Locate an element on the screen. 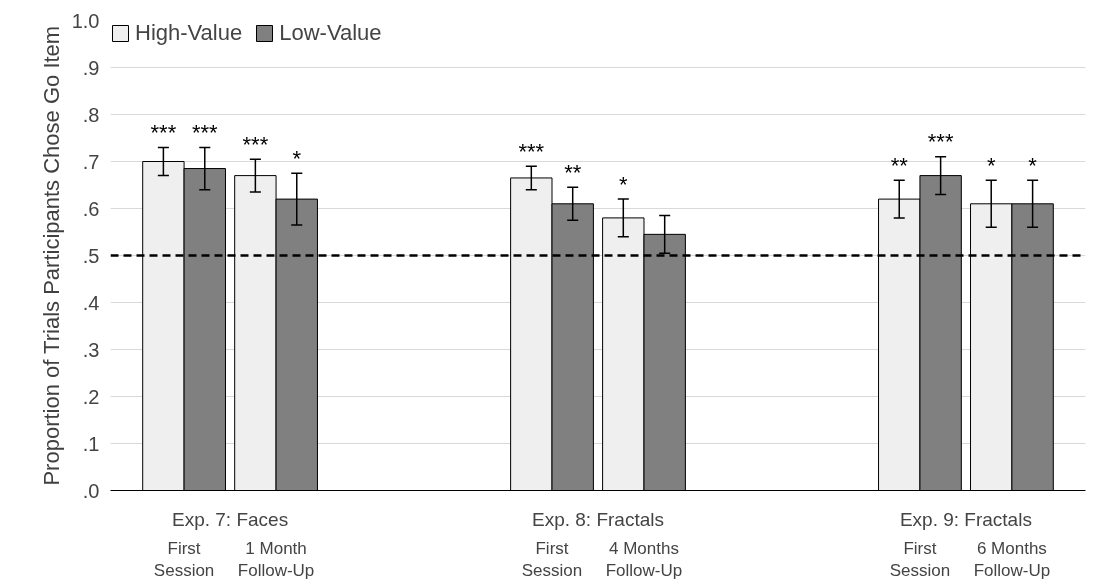  y-tick-label: .7 is located at coordinates (91, 161).